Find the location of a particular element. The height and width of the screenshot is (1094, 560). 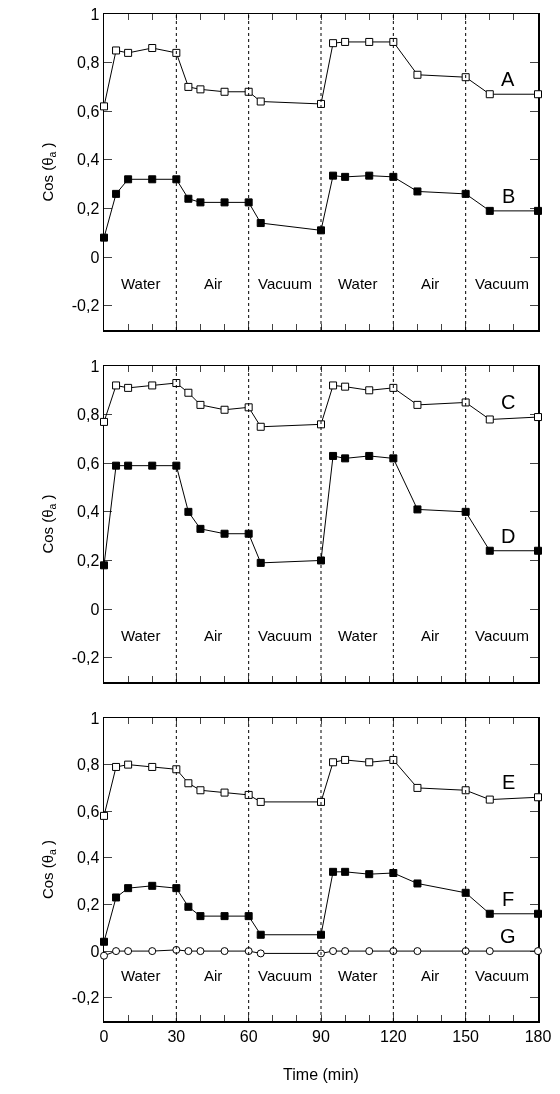

series-label: G is located at coordinates (508, 936).